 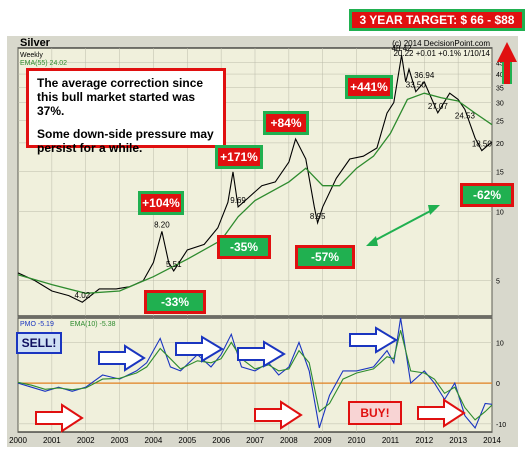 I want to click on price-data-label: 18.50, so click(x=482, y=144).